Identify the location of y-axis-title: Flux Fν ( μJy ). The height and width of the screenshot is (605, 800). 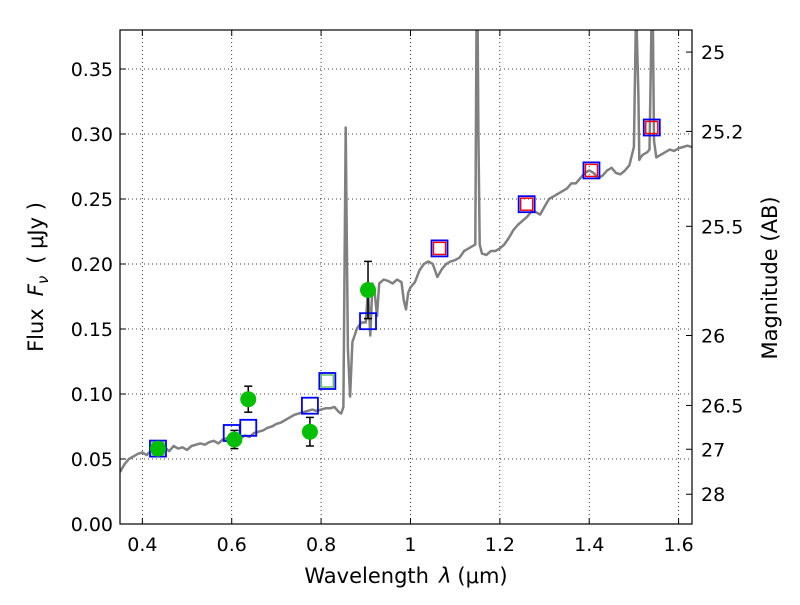
(38, 277).